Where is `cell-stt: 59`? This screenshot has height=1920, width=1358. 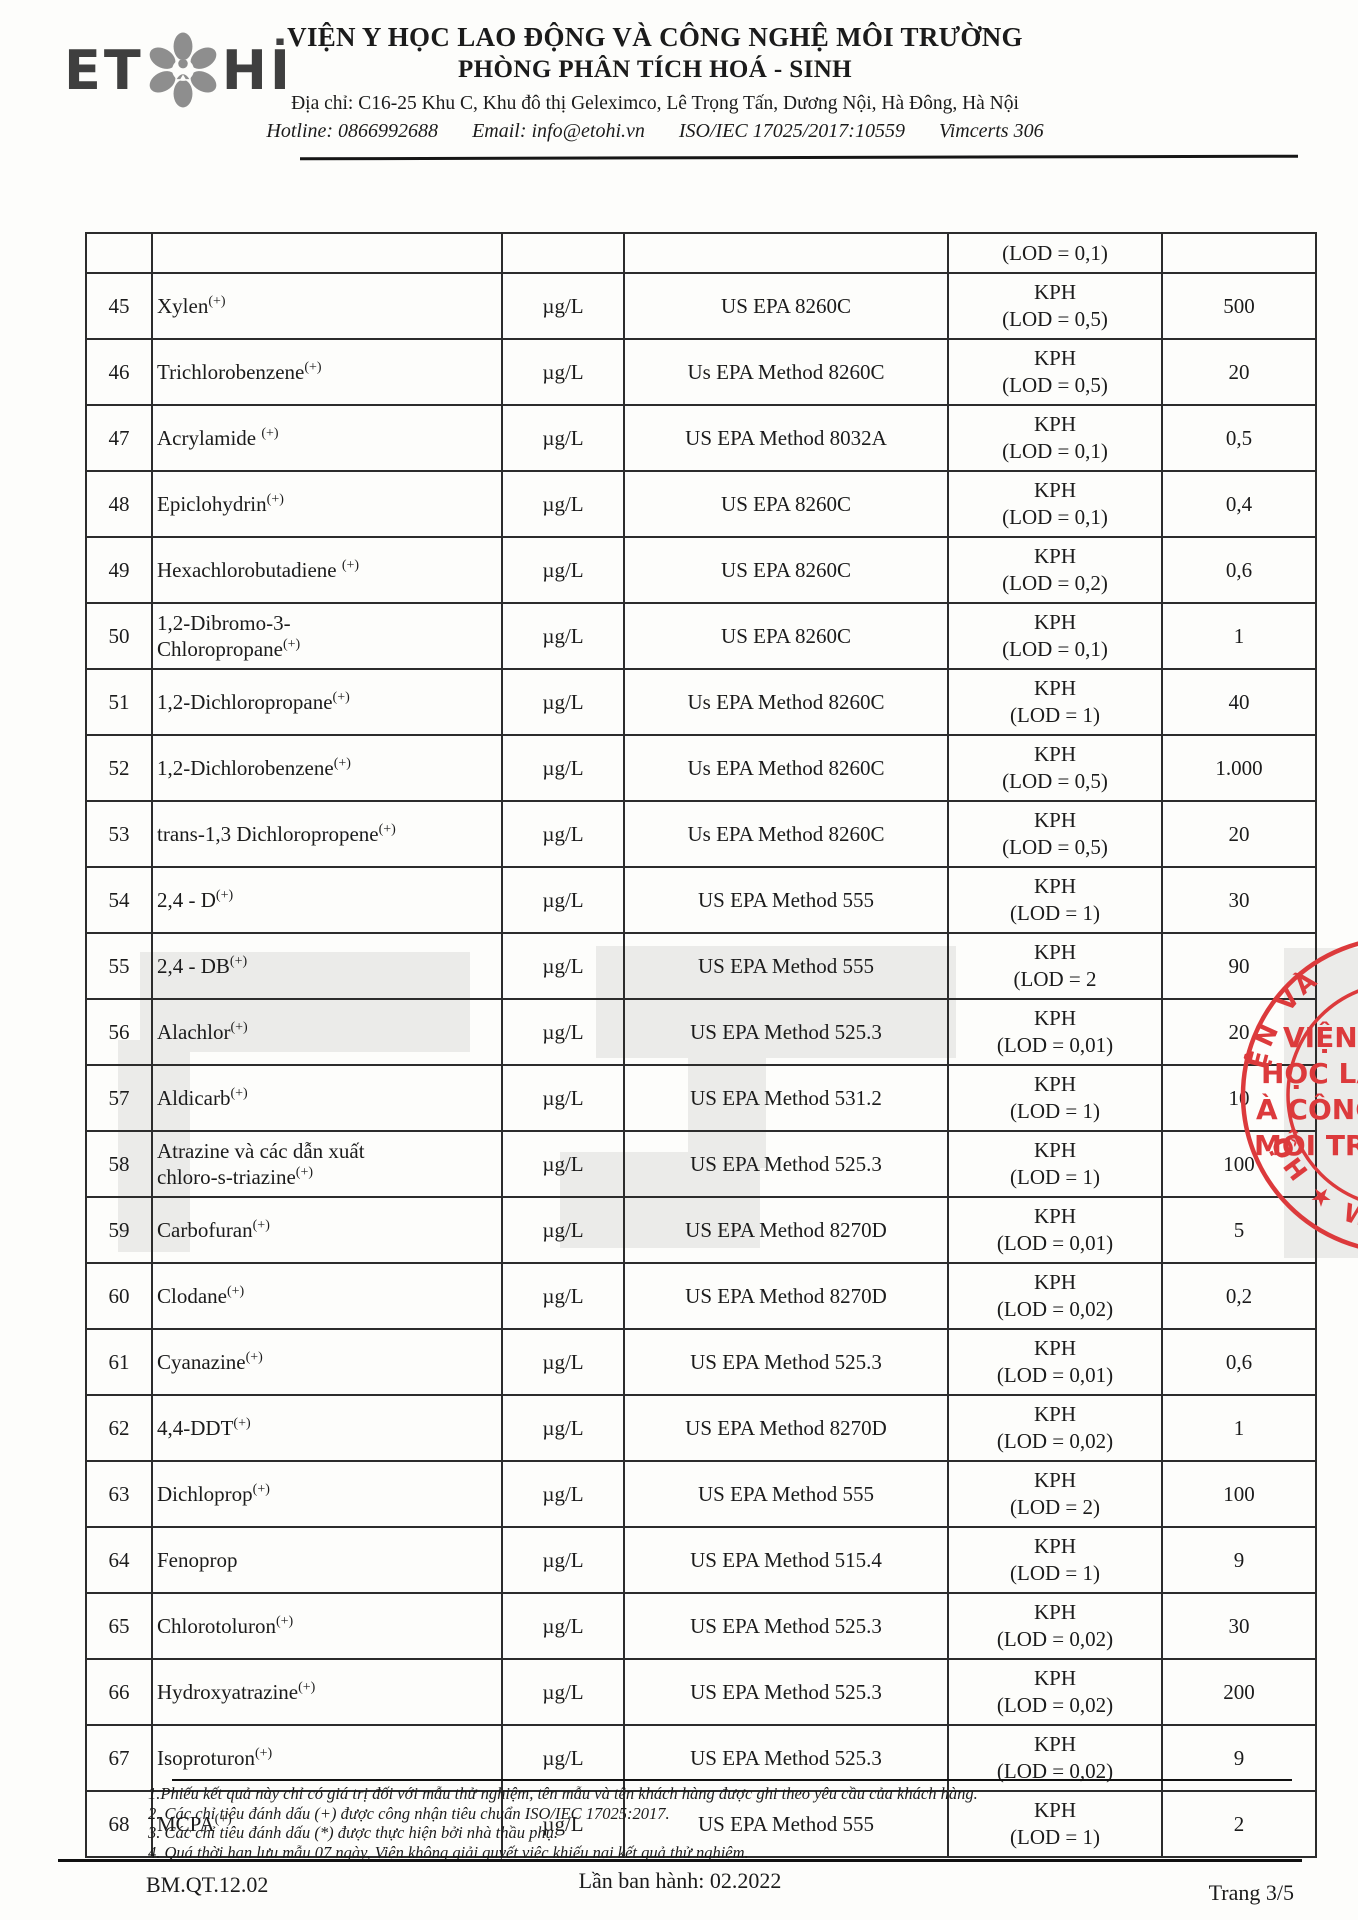
cell-stt: 59 is located at coordinates (119, 1230).